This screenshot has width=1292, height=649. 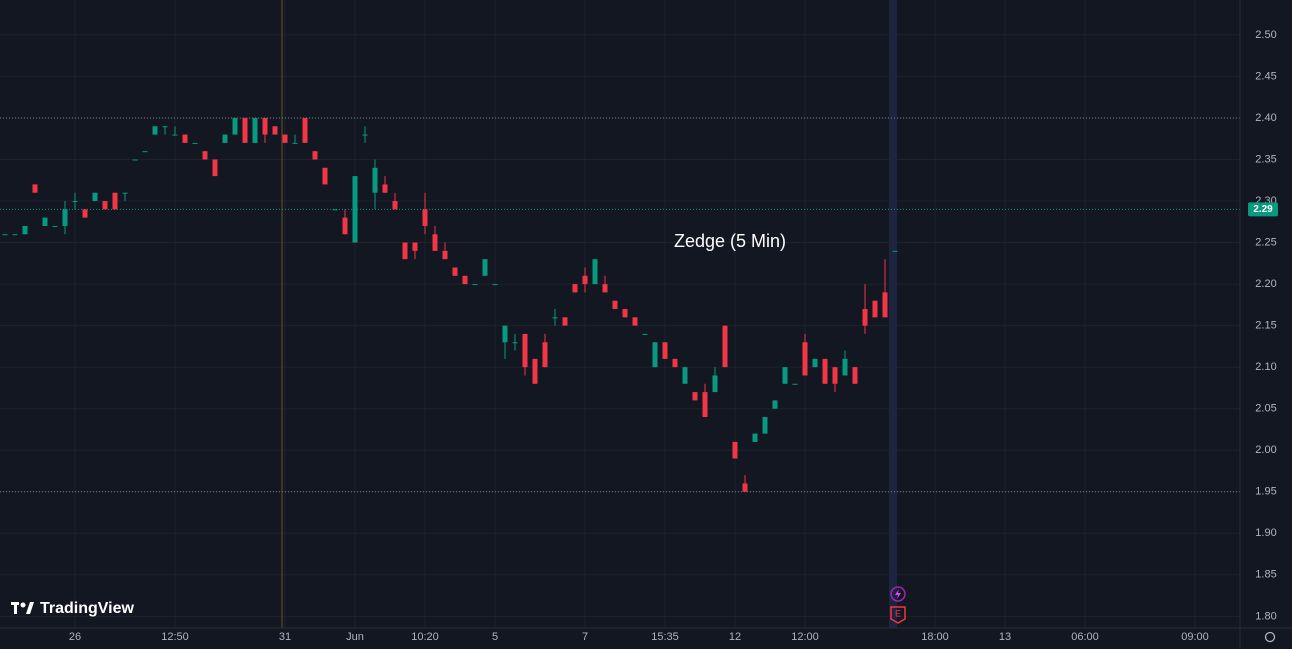 I want to click on x-tick-label: 12:50, so click(x=175, y=637).